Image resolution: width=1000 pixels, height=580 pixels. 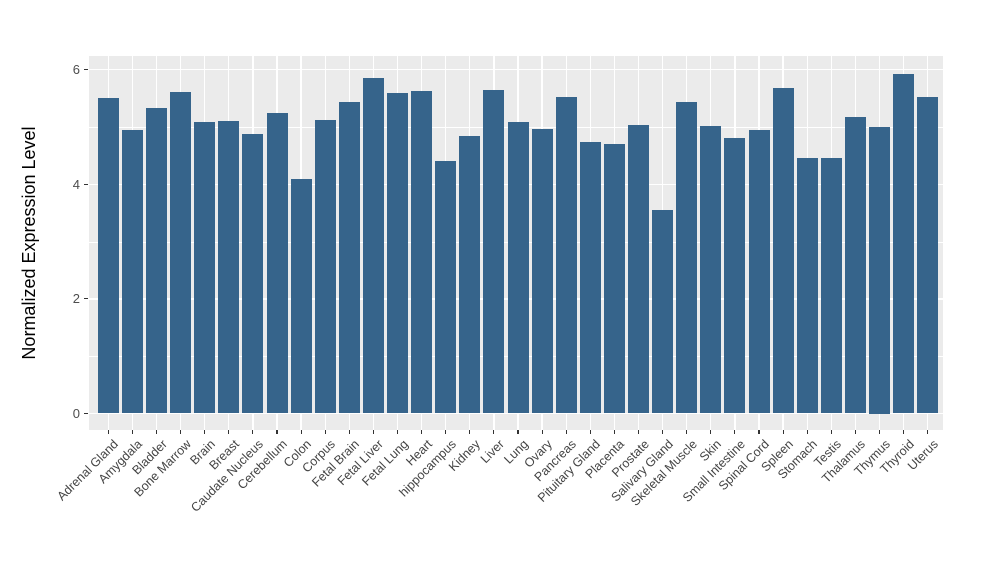 What do you see at coordinates (590, 432) in the screenshot?
I see `x-tick-mark-pituitary-gland` at bounding box center [590, 432].